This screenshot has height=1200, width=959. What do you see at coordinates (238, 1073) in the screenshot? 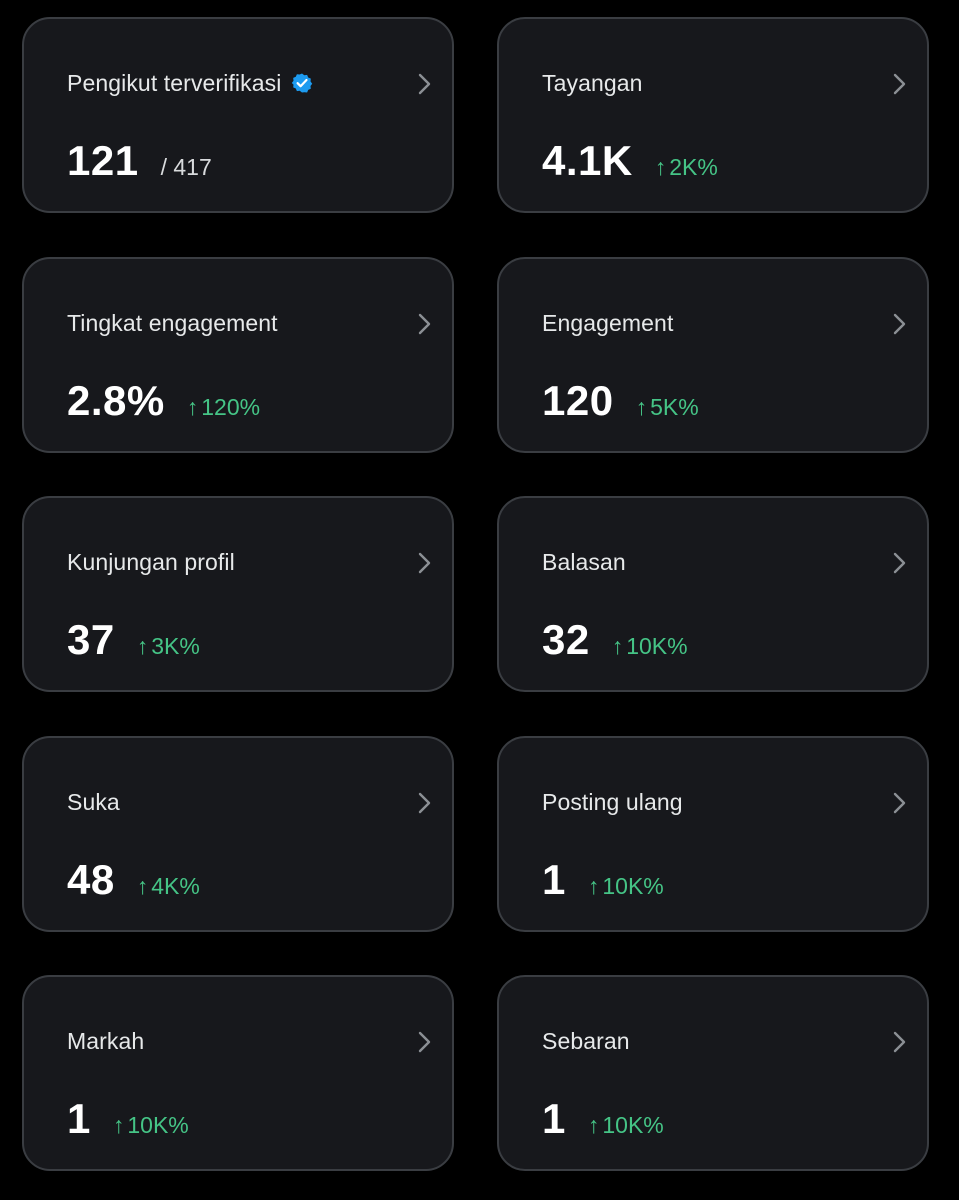
I see `metric-card-bookmarks: Markah 1 ↑ 10K%` at bounding box center [238, 1073].